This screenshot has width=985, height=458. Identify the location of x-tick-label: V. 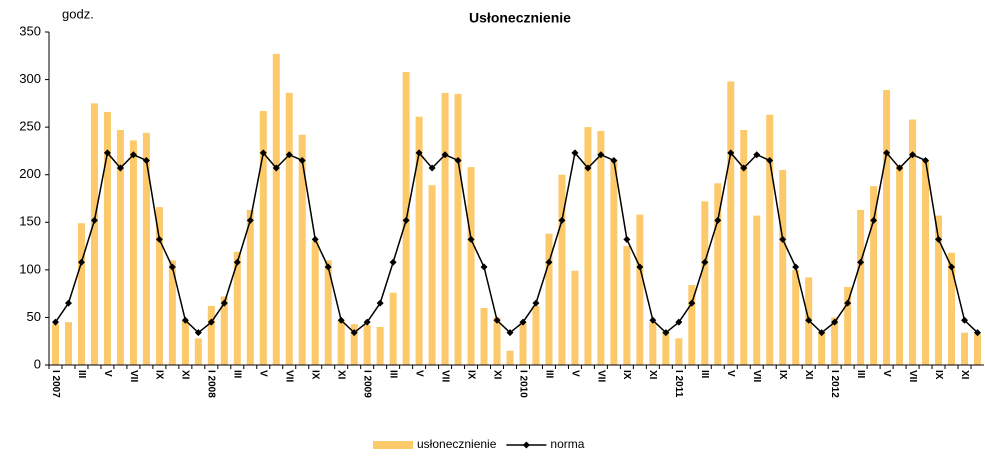
(263, 373).